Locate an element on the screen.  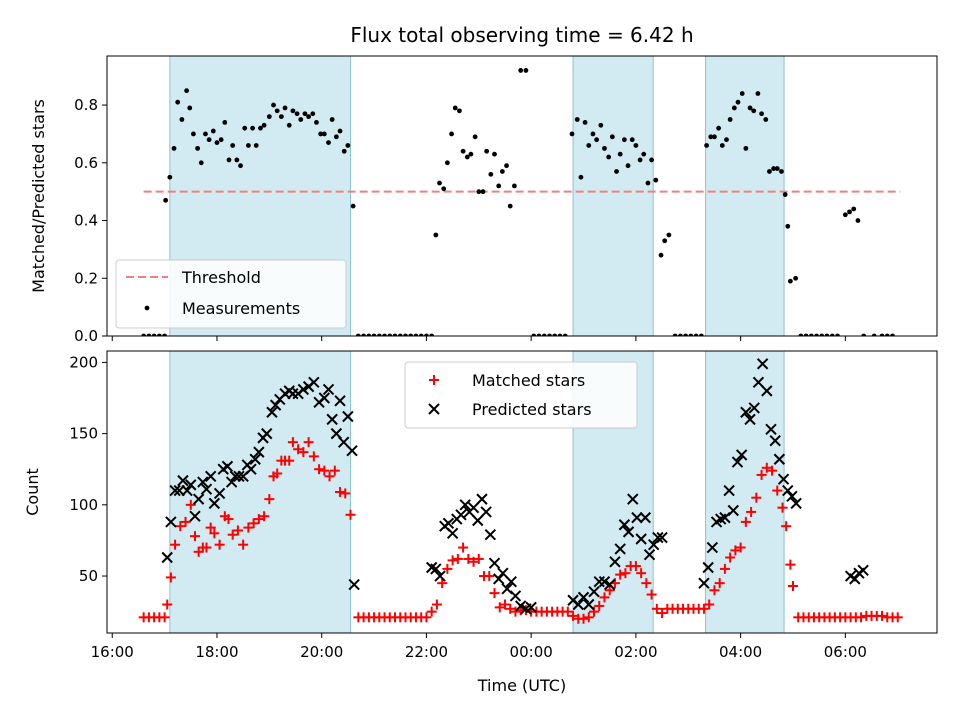
data-point-105-b is located at coordinates (767, 391).